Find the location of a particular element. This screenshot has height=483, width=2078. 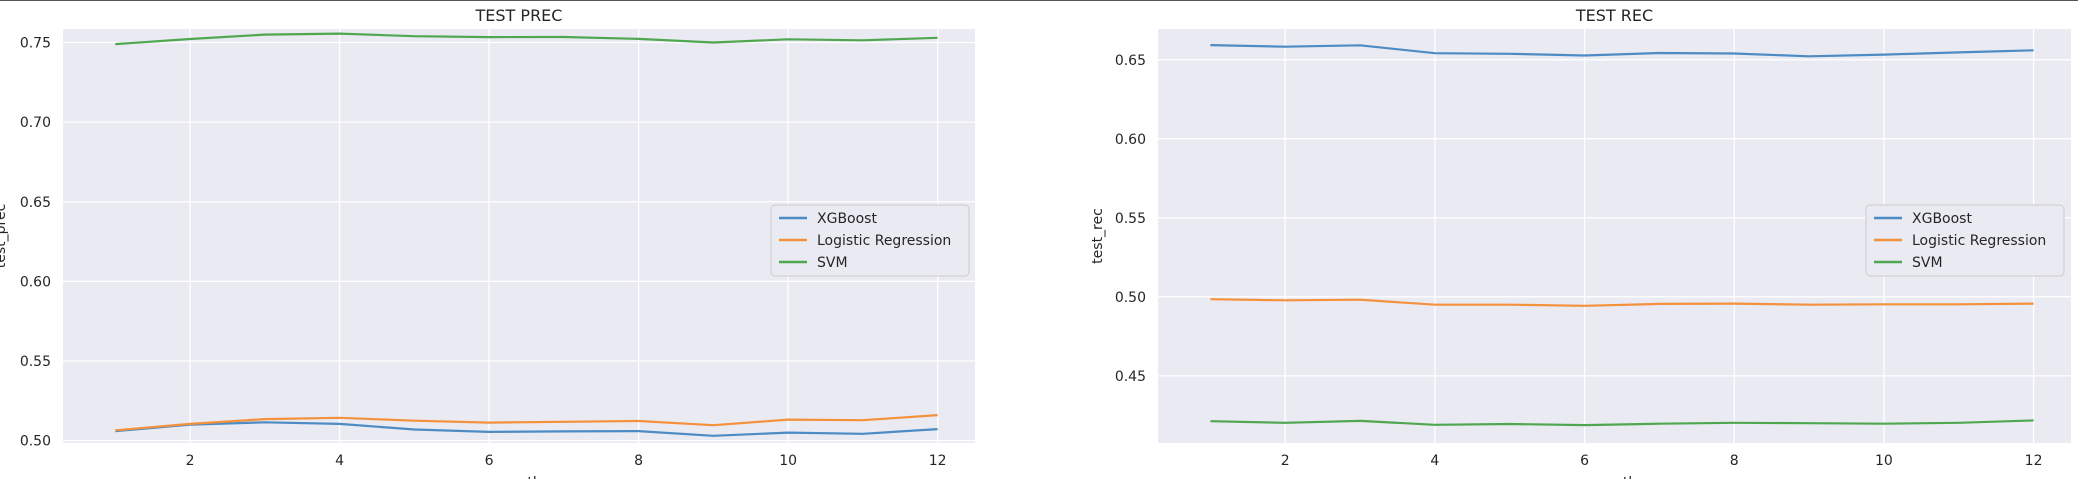

y-tick-label: 0.45 is located at coordinates (1130, 377).